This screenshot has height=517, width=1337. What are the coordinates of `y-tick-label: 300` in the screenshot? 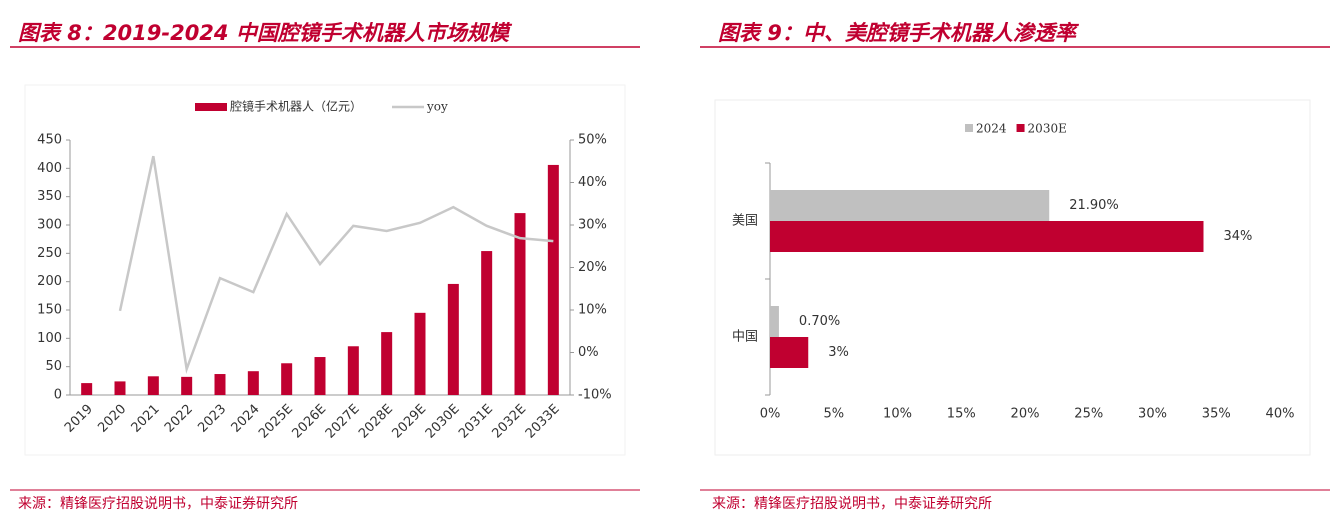 It's located at (49, 225).